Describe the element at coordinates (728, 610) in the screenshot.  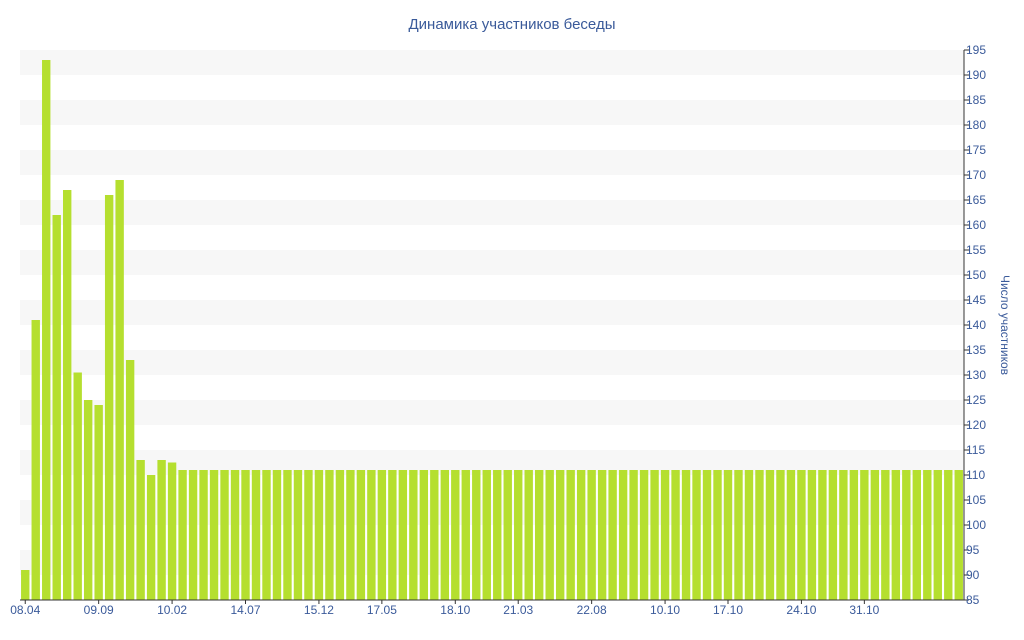
I see `x-tick-label: 17.10` at that location.